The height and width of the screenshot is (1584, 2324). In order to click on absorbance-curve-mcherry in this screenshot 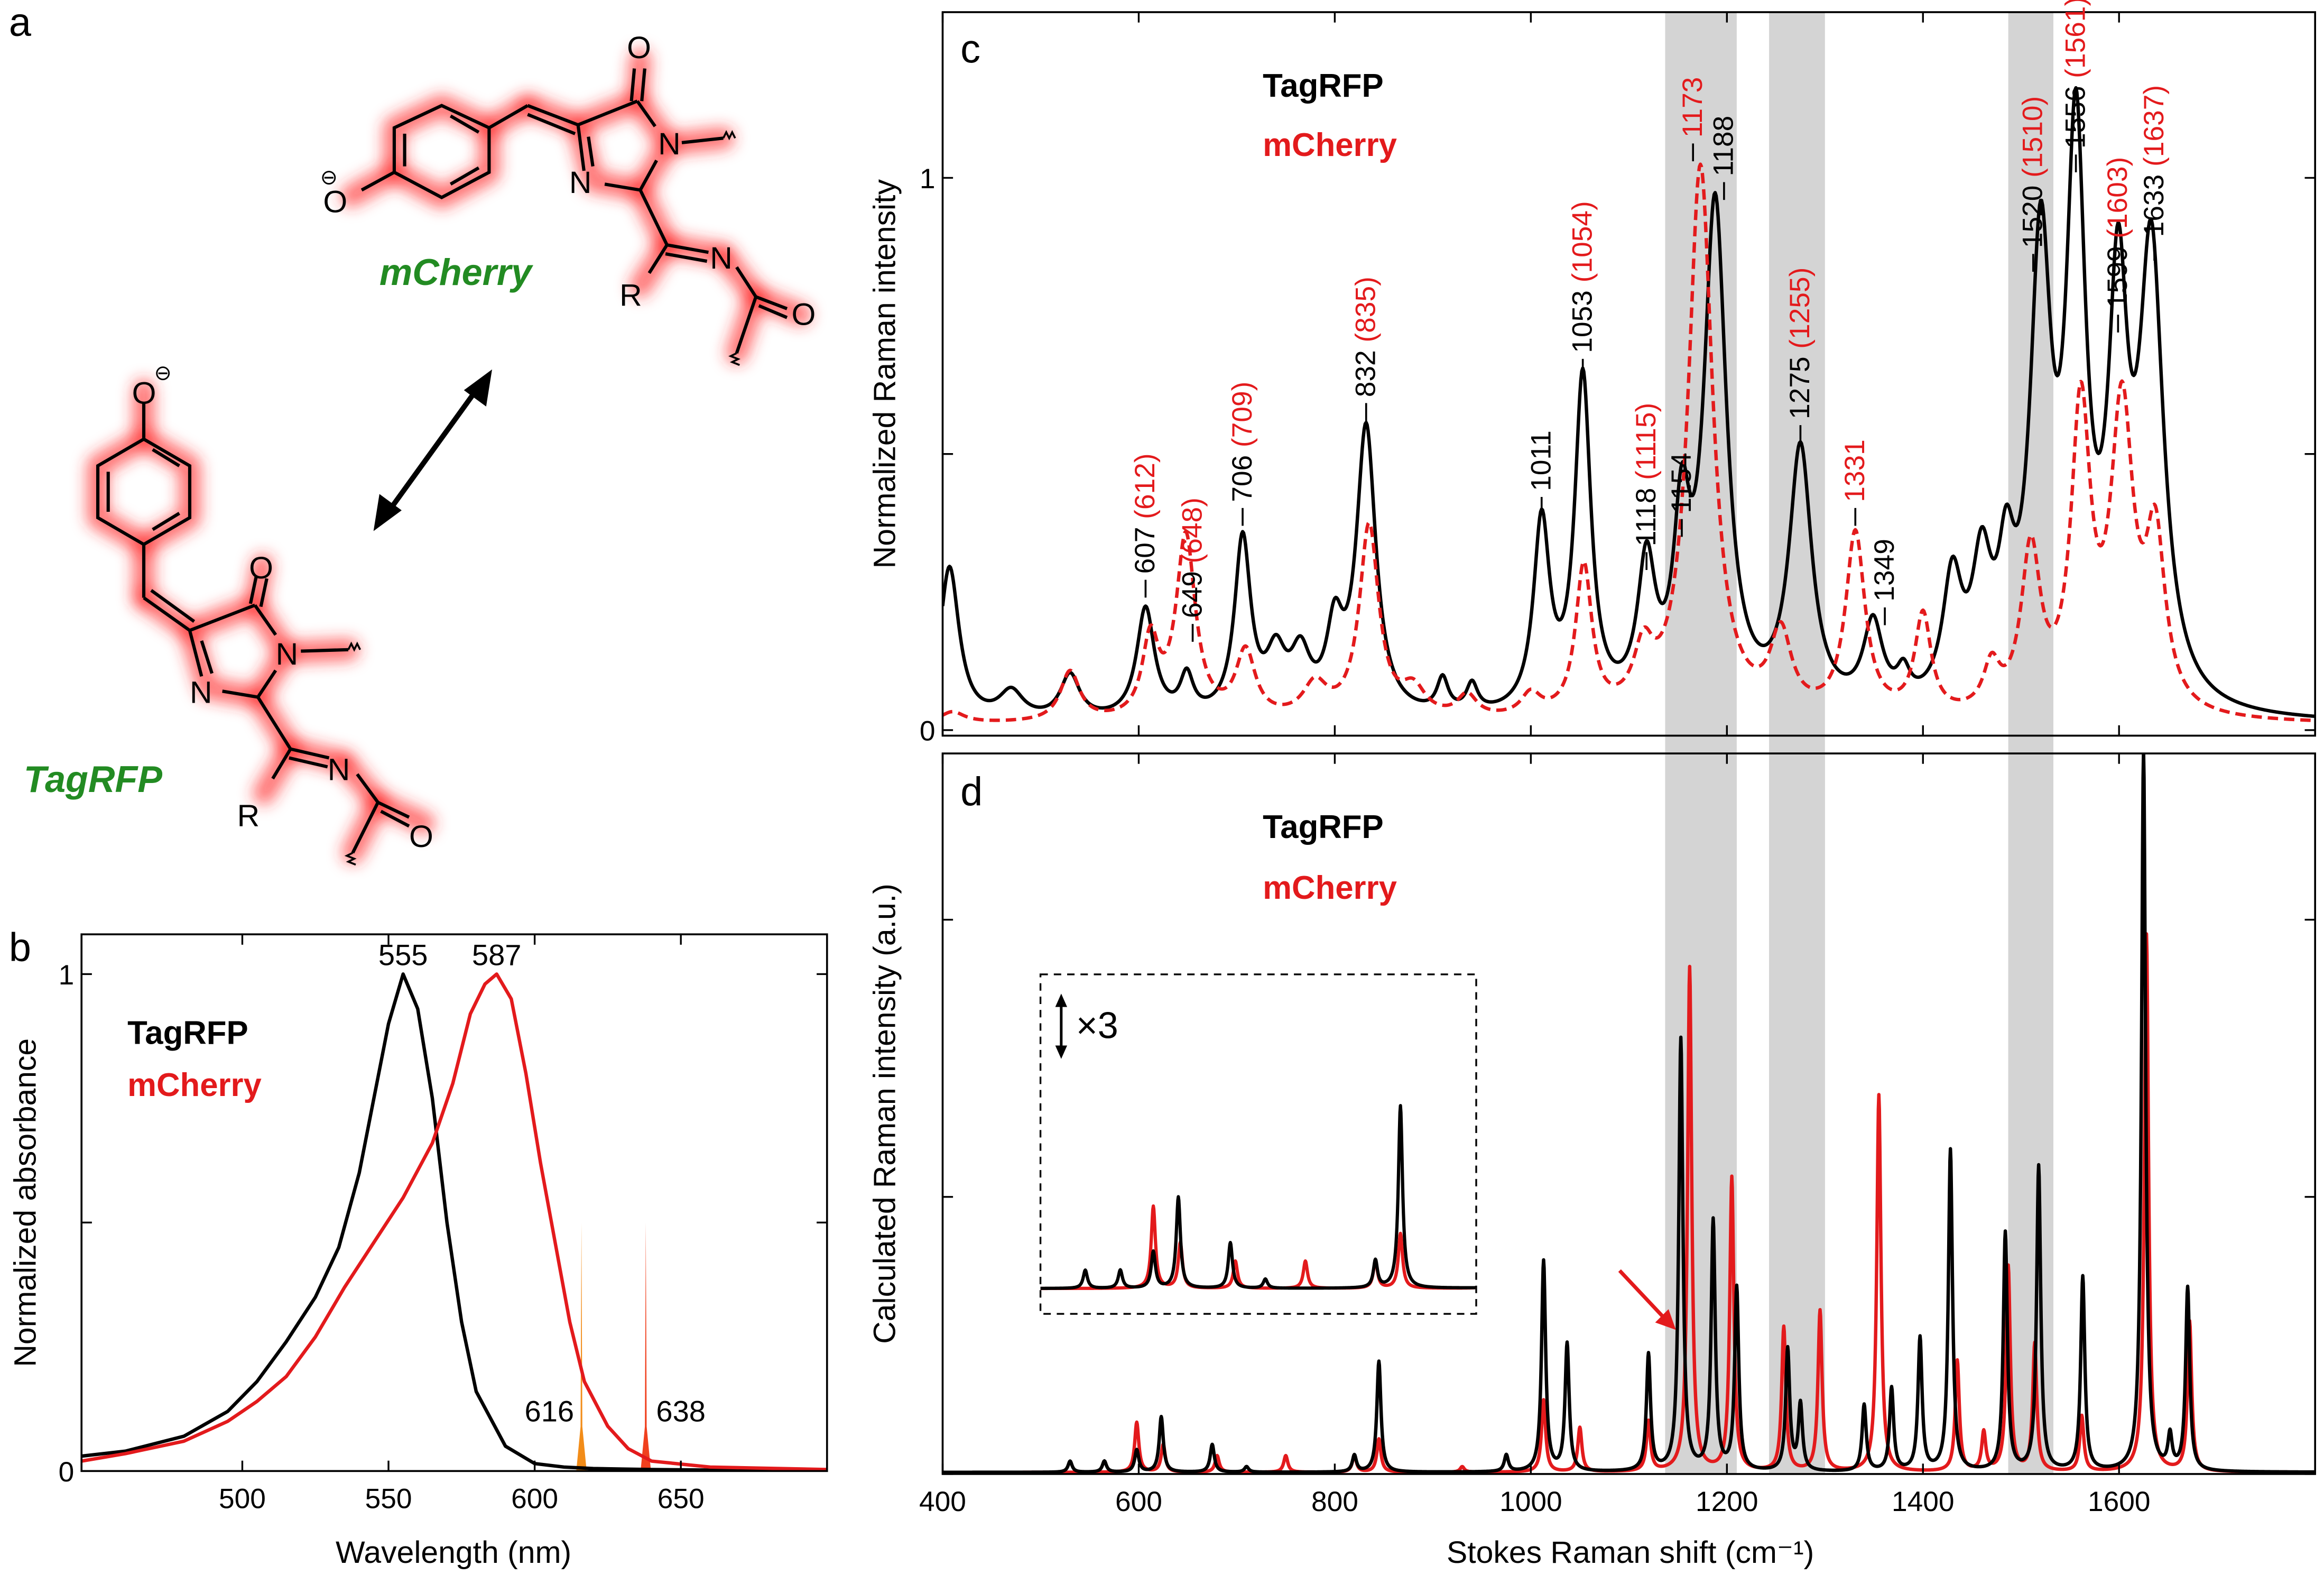, I will do `click(454, 1221)`.